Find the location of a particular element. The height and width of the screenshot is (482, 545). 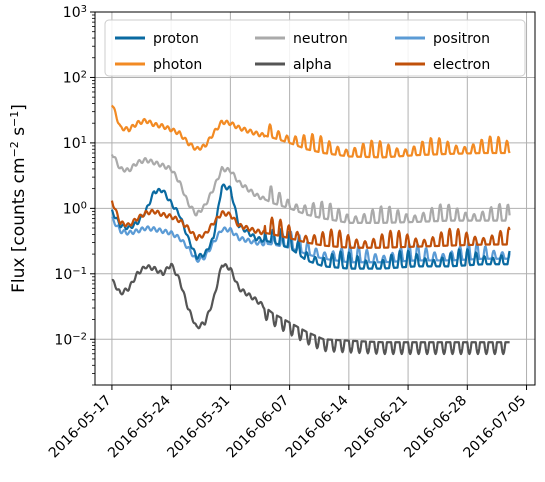

legend: proton neutron positron photon alpha electron is located at coordinates (315, 48).